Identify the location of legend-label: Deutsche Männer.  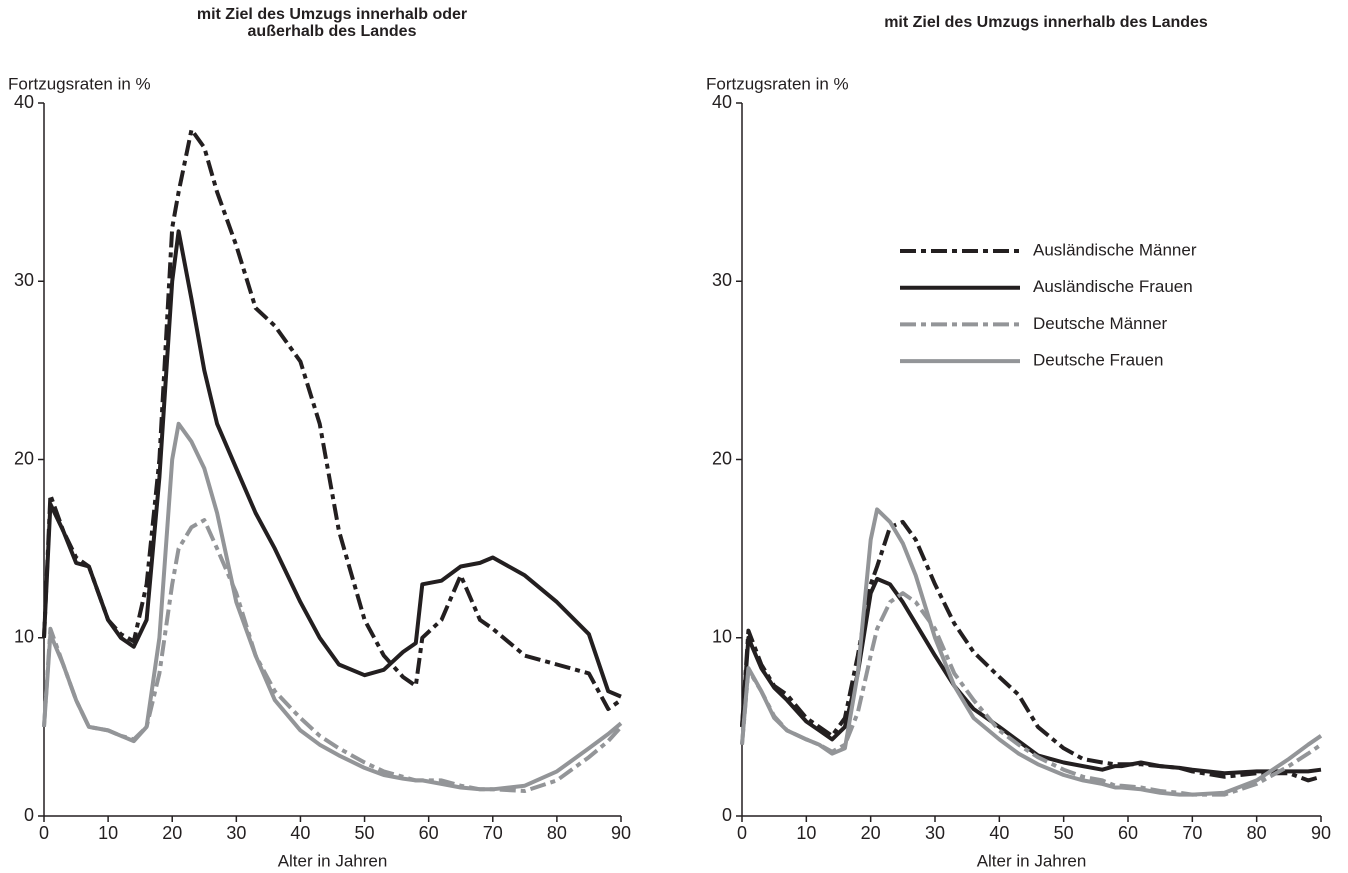
(1100, 323).